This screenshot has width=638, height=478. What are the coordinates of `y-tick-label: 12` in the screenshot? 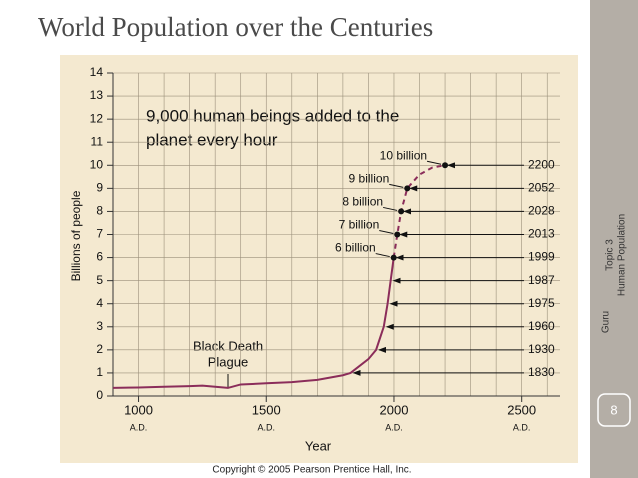 It's located at (97, 118).